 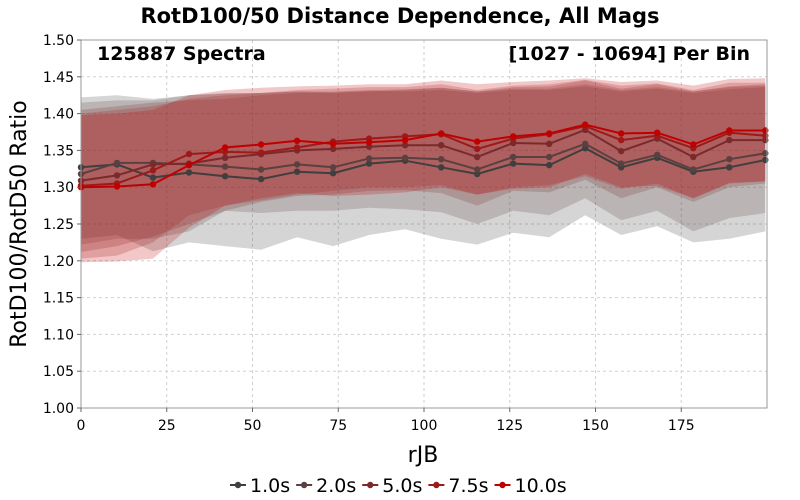 What do you see at coordinates (81, 426) in the screenshot?
I see `x-tick-label: 0` at bounding box center [81, 426].